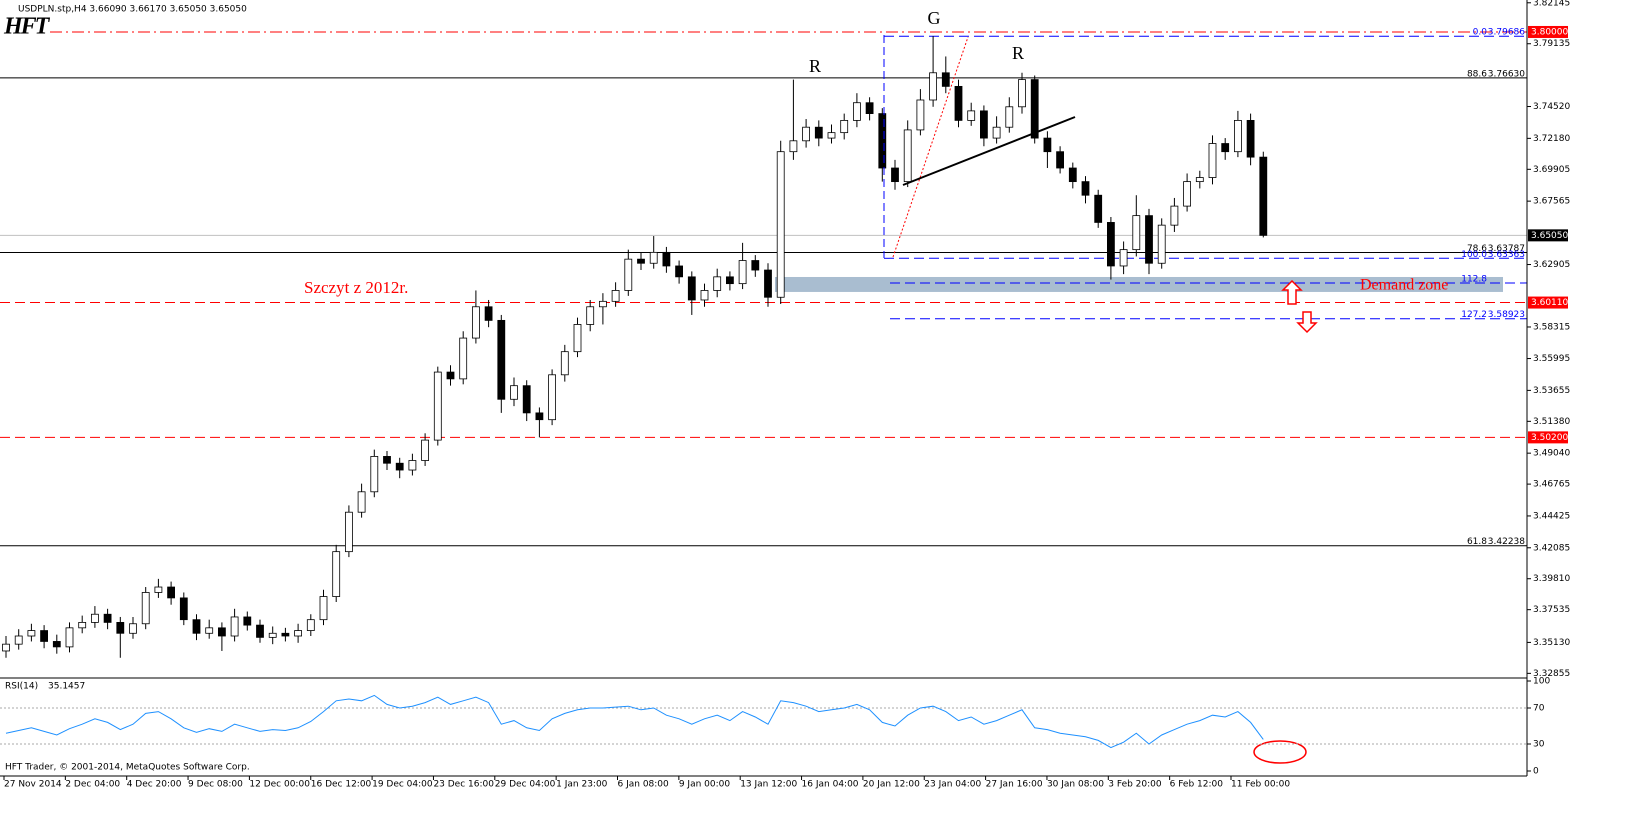 This screenshot has height=829, width=1644. What do you see at coordinates (1551, 643) in the screenshot?
I see `y-tick-label: 3.35130` at bounding box center [1551, 643].